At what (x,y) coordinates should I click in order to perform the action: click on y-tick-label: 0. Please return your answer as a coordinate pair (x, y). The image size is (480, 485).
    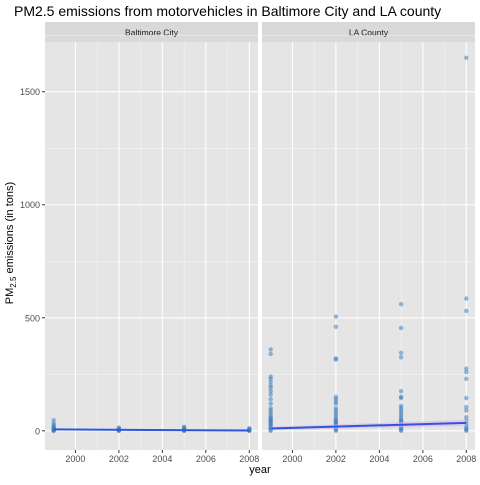
    Looking at the image, I should click on (37, 431).